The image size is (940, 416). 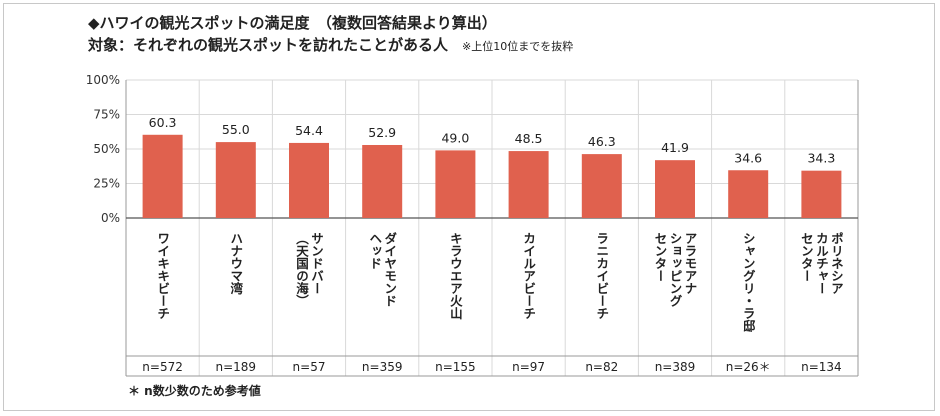 What do you see at coordinates (836, 263) in the screenshot?
I see `x-tick-label: ポリネシア` at bounding box center [836, 263].